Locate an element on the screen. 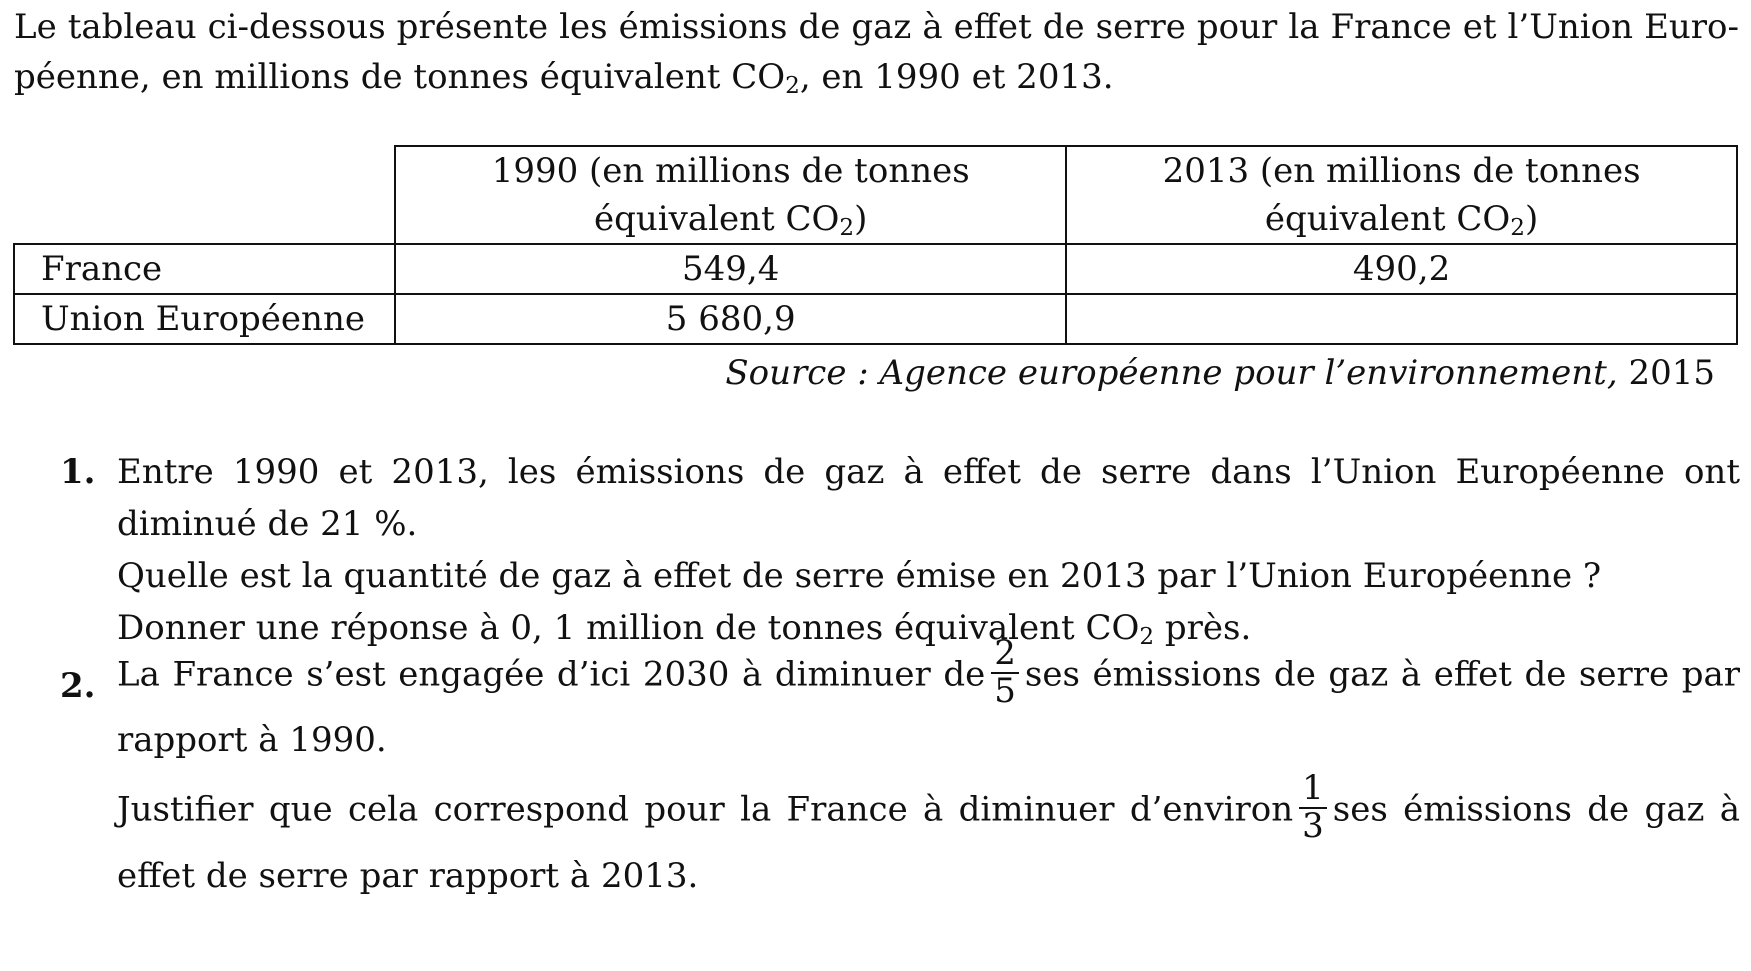  question-number: 1. is located at coordinates (78, 472).